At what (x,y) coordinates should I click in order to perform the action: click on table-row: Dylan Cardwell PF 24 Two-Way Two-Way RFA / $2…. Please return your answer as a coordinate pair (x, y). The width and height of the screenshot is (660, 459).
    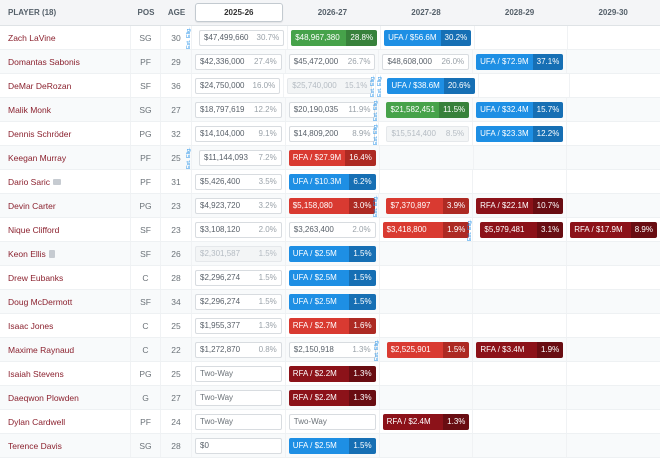
    Looking at the image, I should click on (330, 422).